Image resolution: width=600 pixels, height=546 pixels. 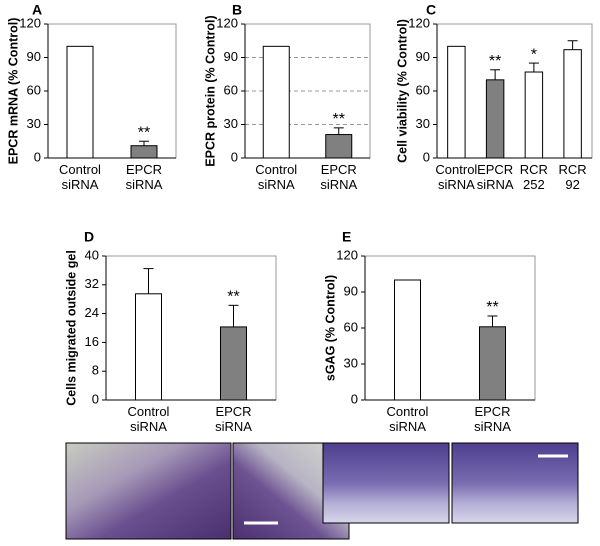 I want to click on panel-label: D, so click(x=89, y=237).